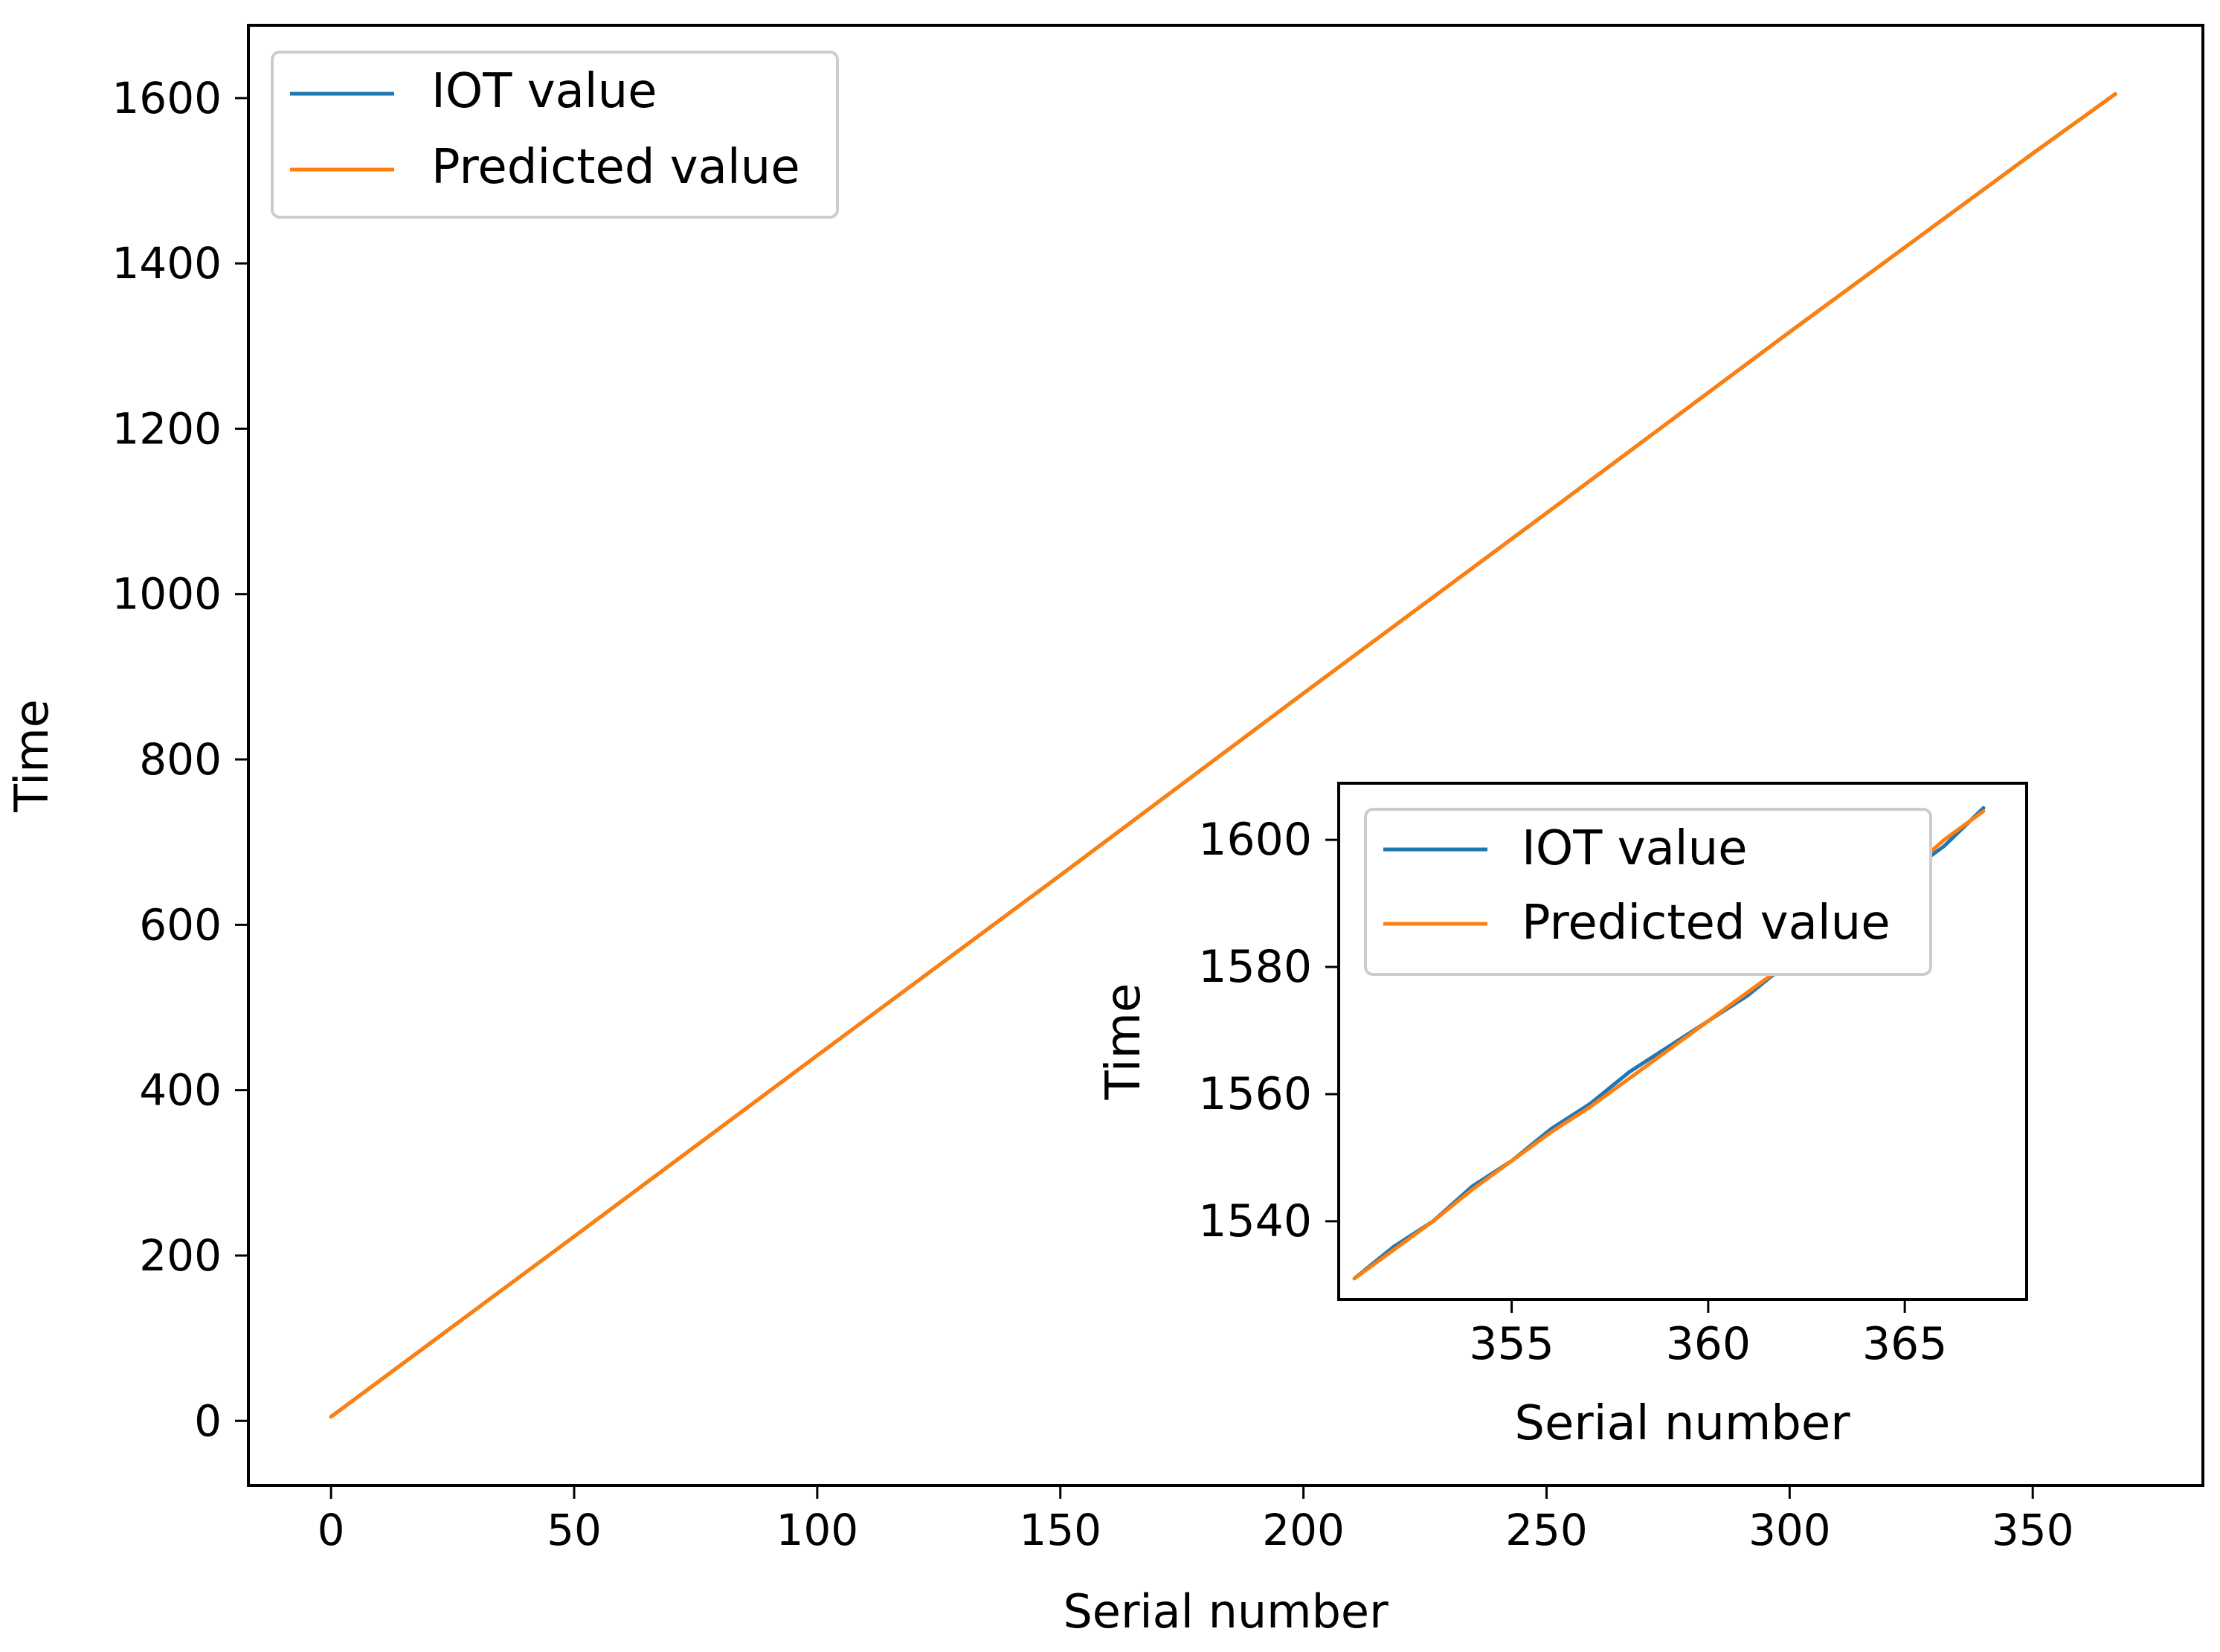 This screenshot has width=2220, height=1652. I want to click on inset-legend-box, so click(1648, 892).